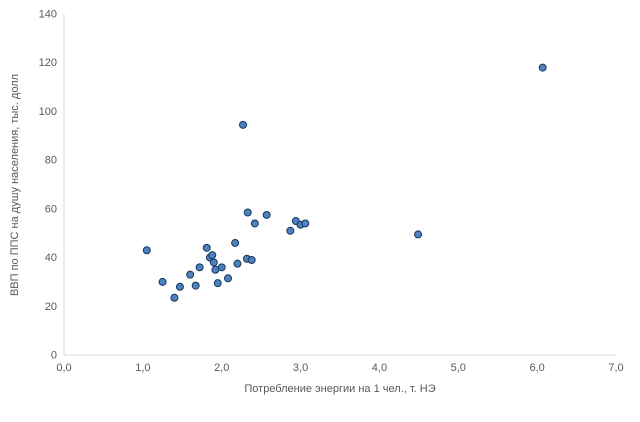  What do you see at coordinates (54, 356) in the screenshot?
I see `y-tick-label: 0` at bounding box center [54, 356].